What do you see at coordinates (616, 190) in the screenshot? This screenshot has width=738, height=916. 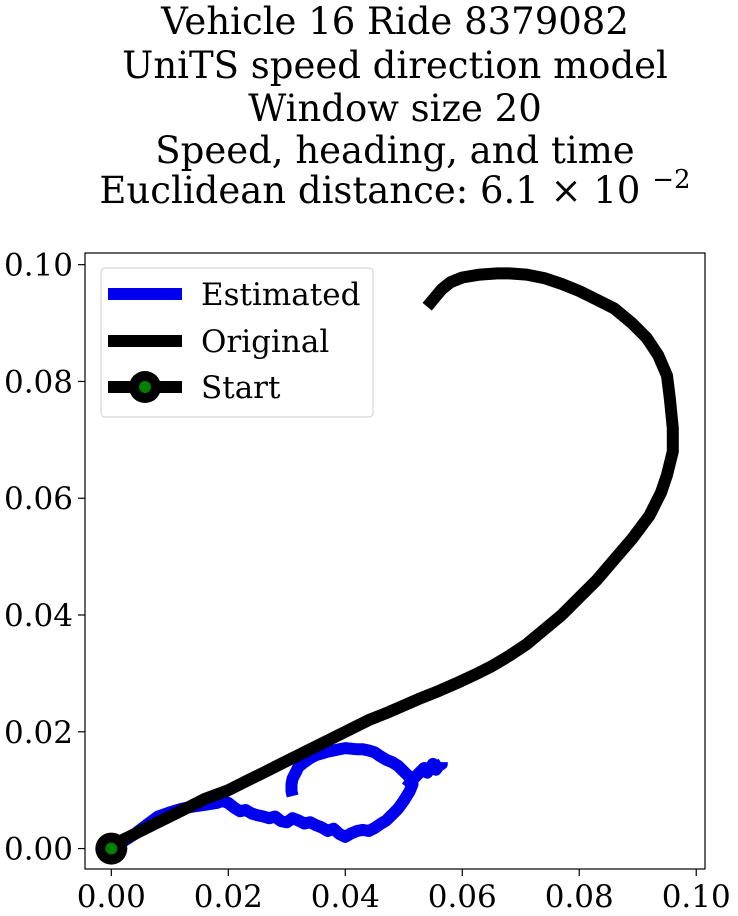 I see `title-distance-base: 10` at bounding box center [616, 190].